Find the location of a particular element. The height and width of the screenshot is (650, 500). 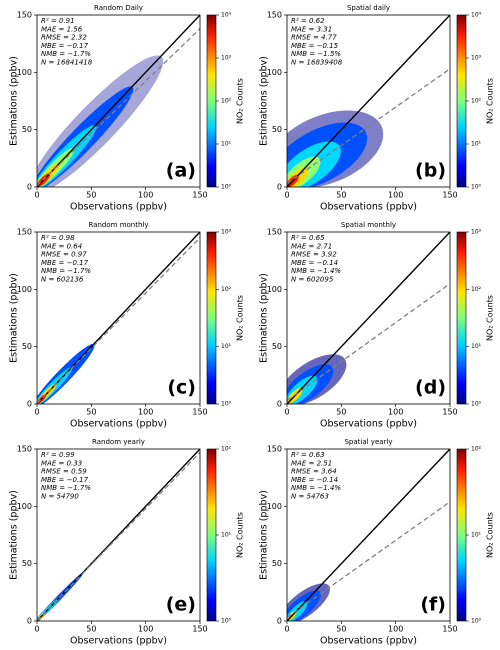

stat-line: N = 54763 is located at coordinates (310, 497).